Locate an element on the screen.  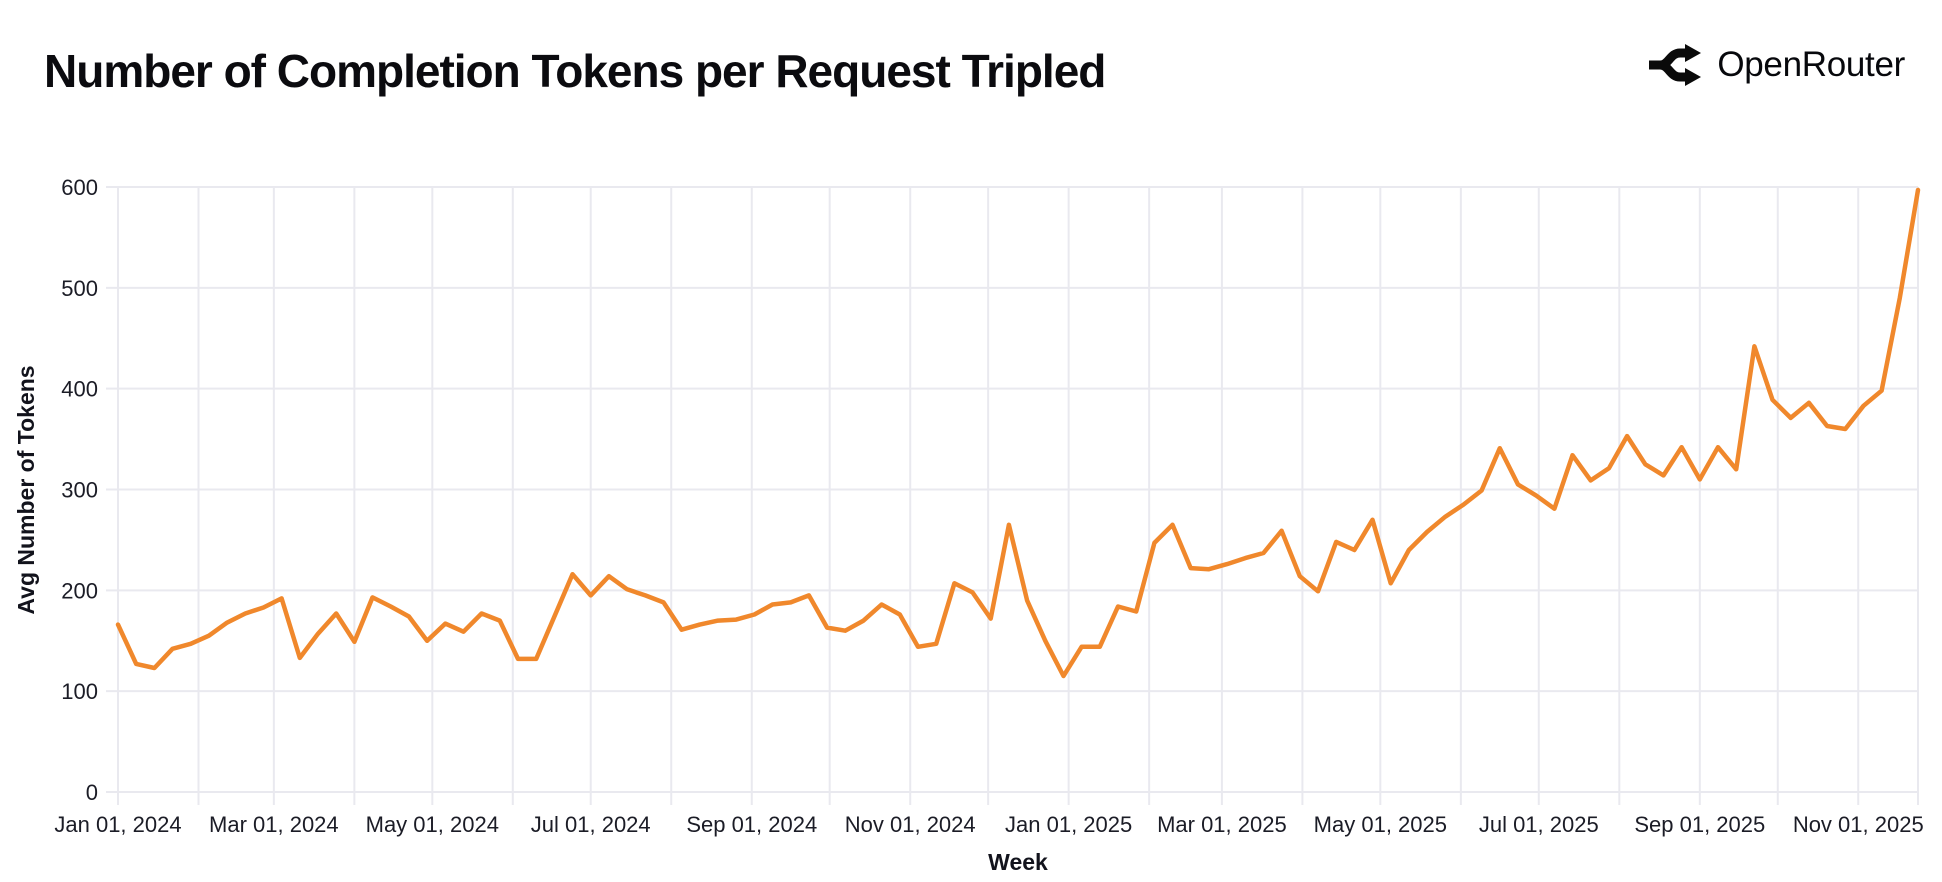
x-tick-label: May 01, 2025 is located at coordinates (1380, 824).